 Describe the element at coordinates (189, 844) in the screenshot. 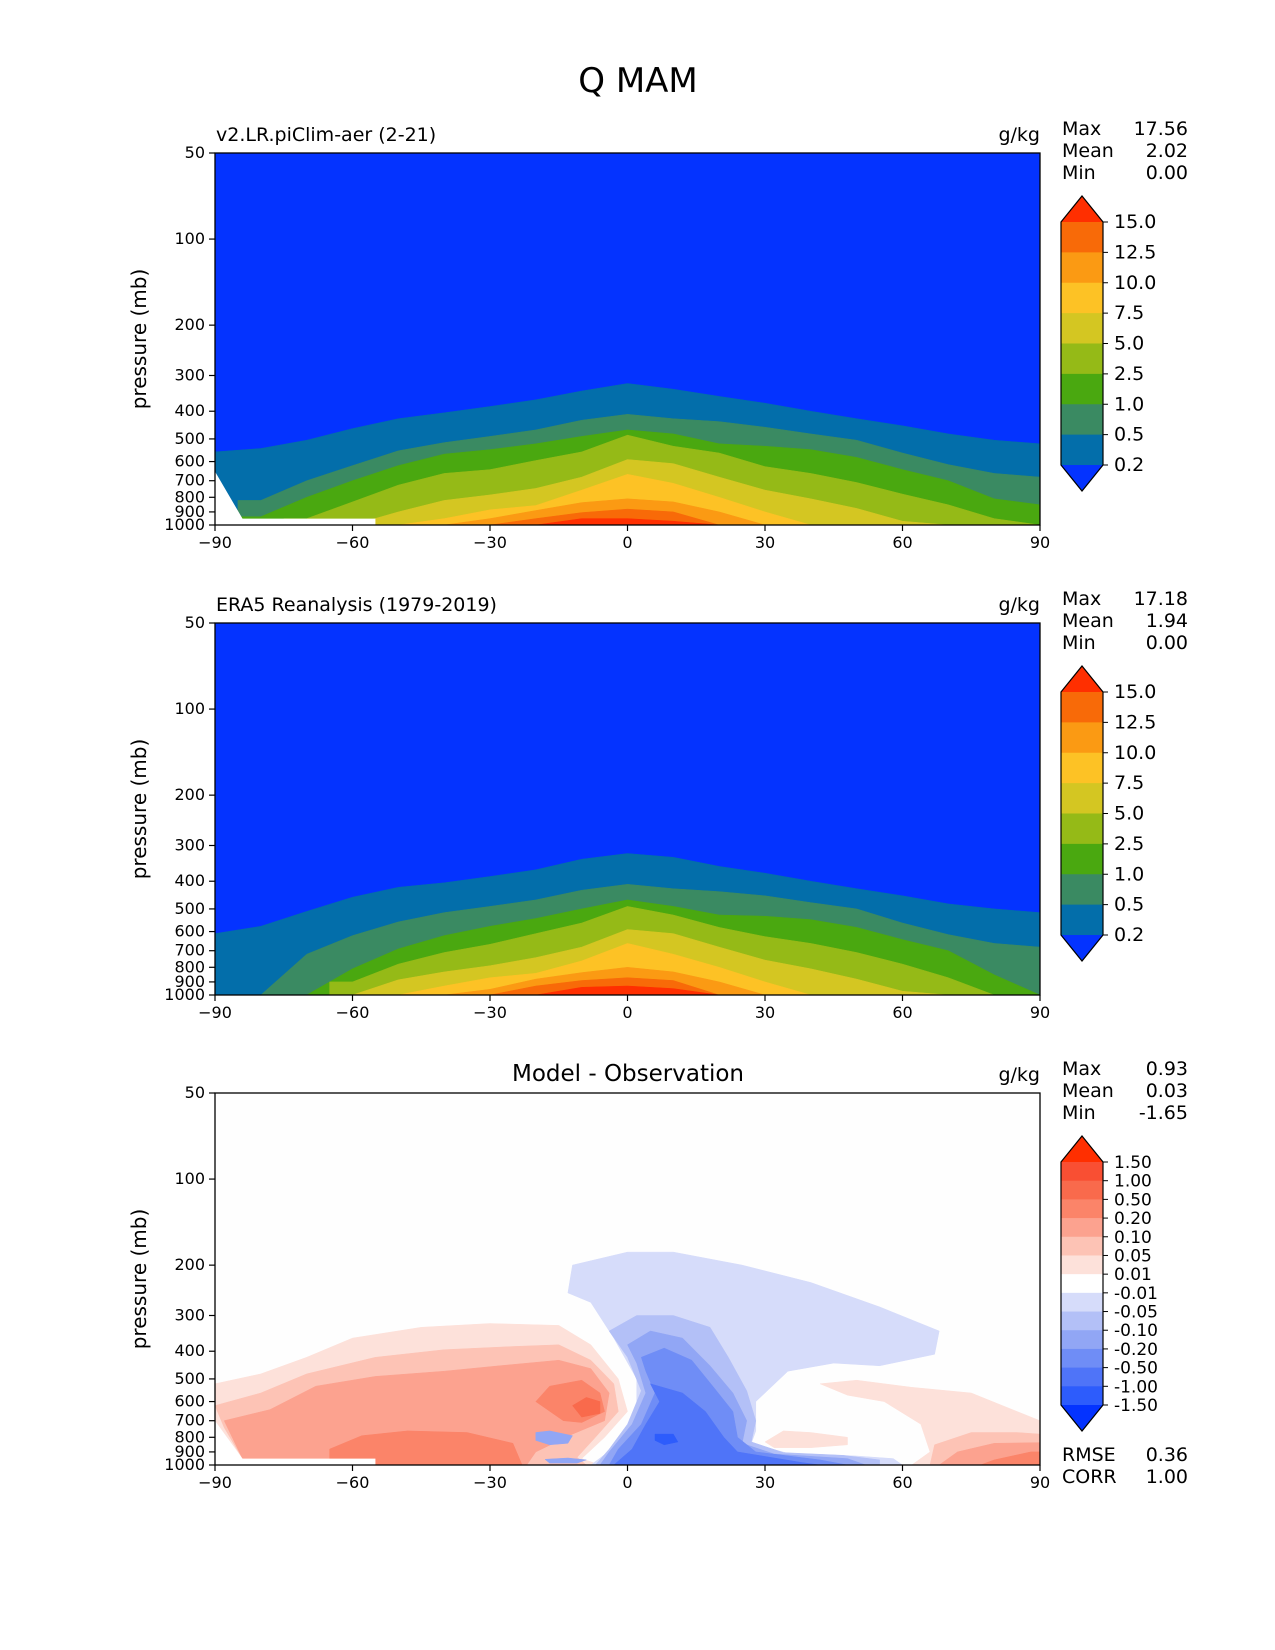

I see `y-tick-label: 300` at that location.